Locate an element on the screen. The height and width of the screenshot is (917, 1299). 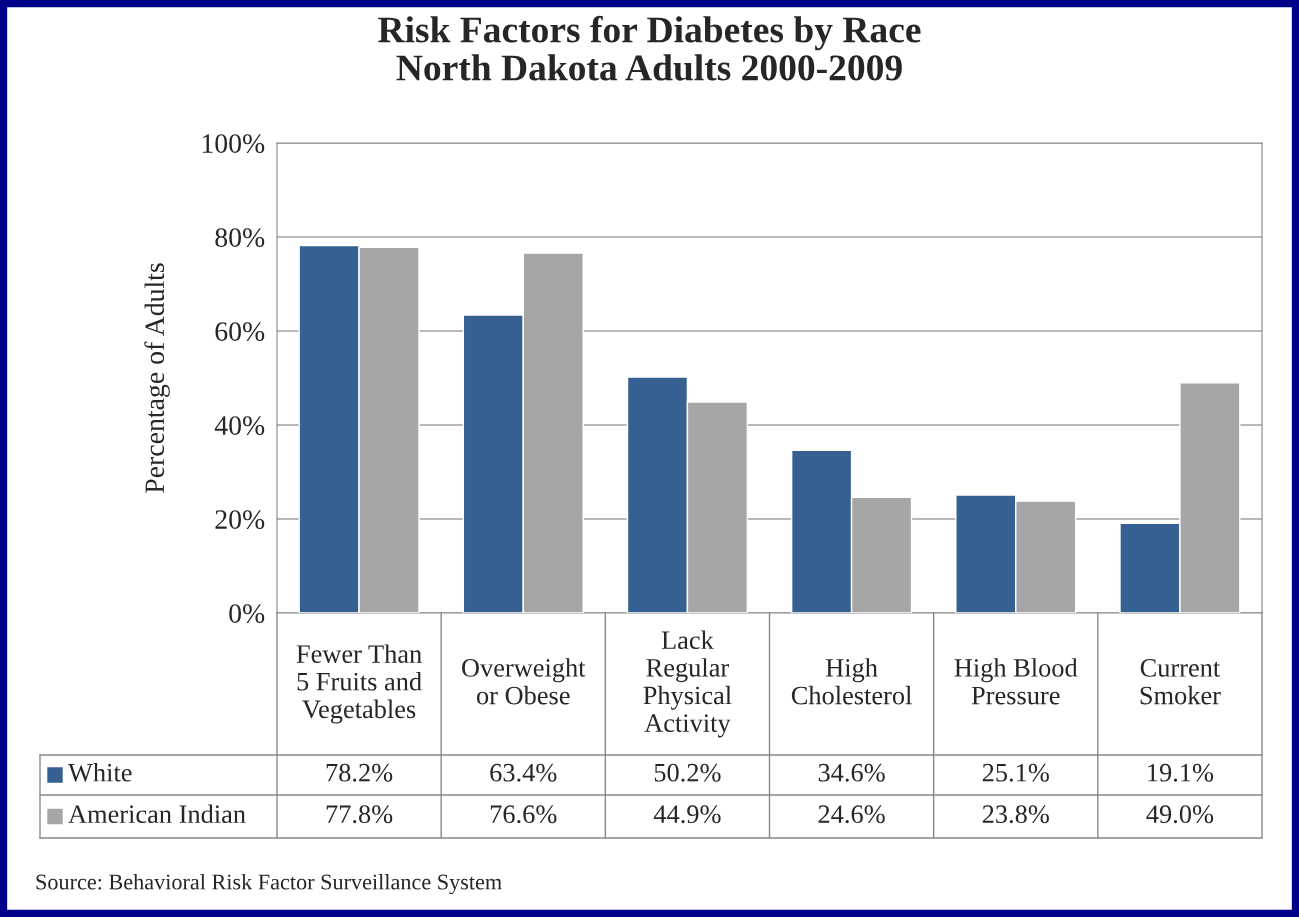
data-label: 25.1% is located at coordinates (1015, 772).